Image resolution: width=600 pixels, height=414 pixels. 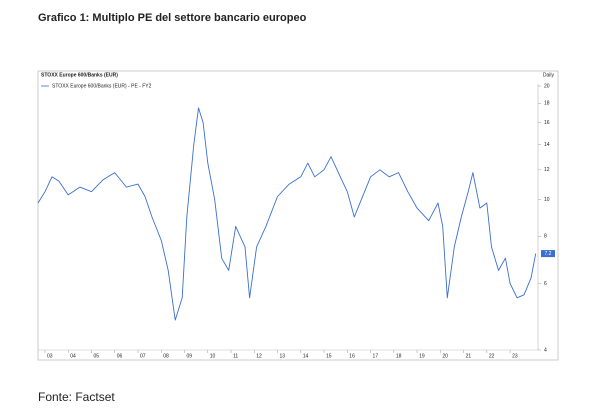 What do you see at coordinates (547, 200) in the screenshot?
I see `y-tick-label: 10` at bounding box center [547, 200].